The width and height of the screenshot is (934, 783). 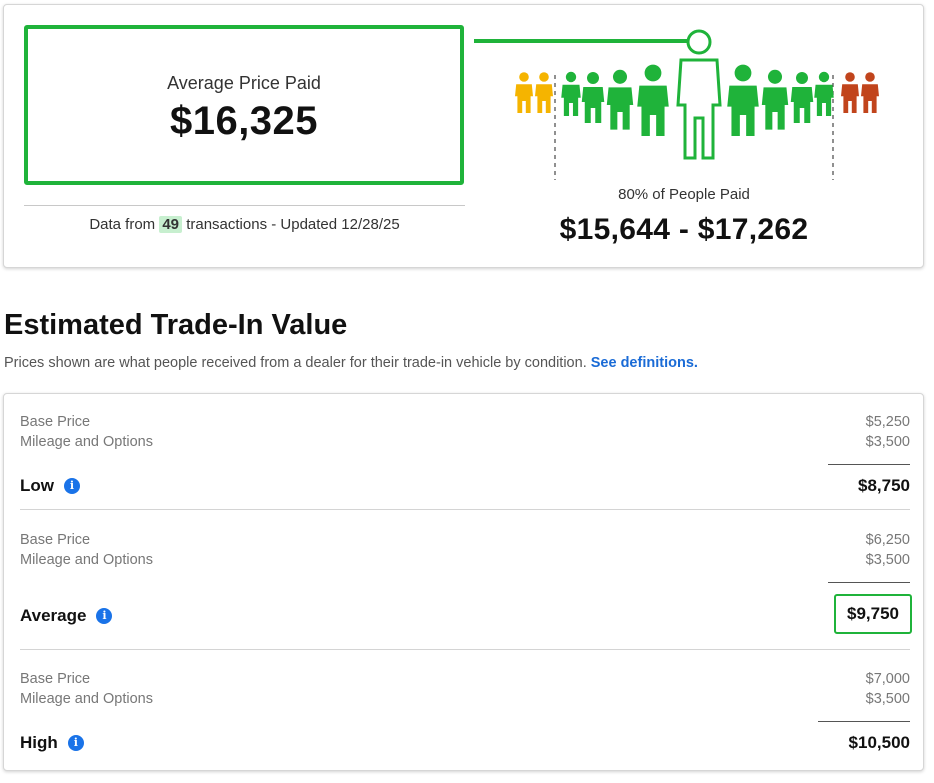 I want to click on tier-name-high: High i, so click(x=52, y=743).